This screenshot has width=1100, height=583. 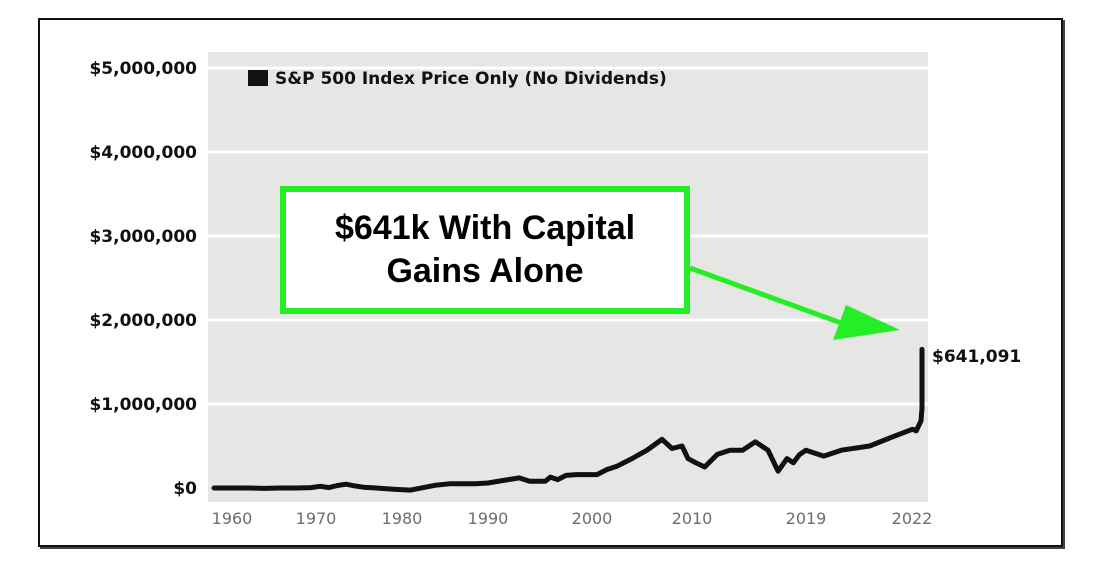 I want to click on y-tick-label: $3,000,000, so click(x=143, y=237).